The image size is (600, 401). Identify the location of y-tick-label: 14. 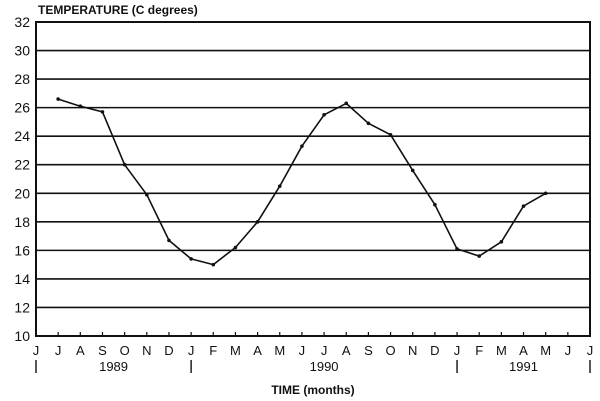
(22, 279).